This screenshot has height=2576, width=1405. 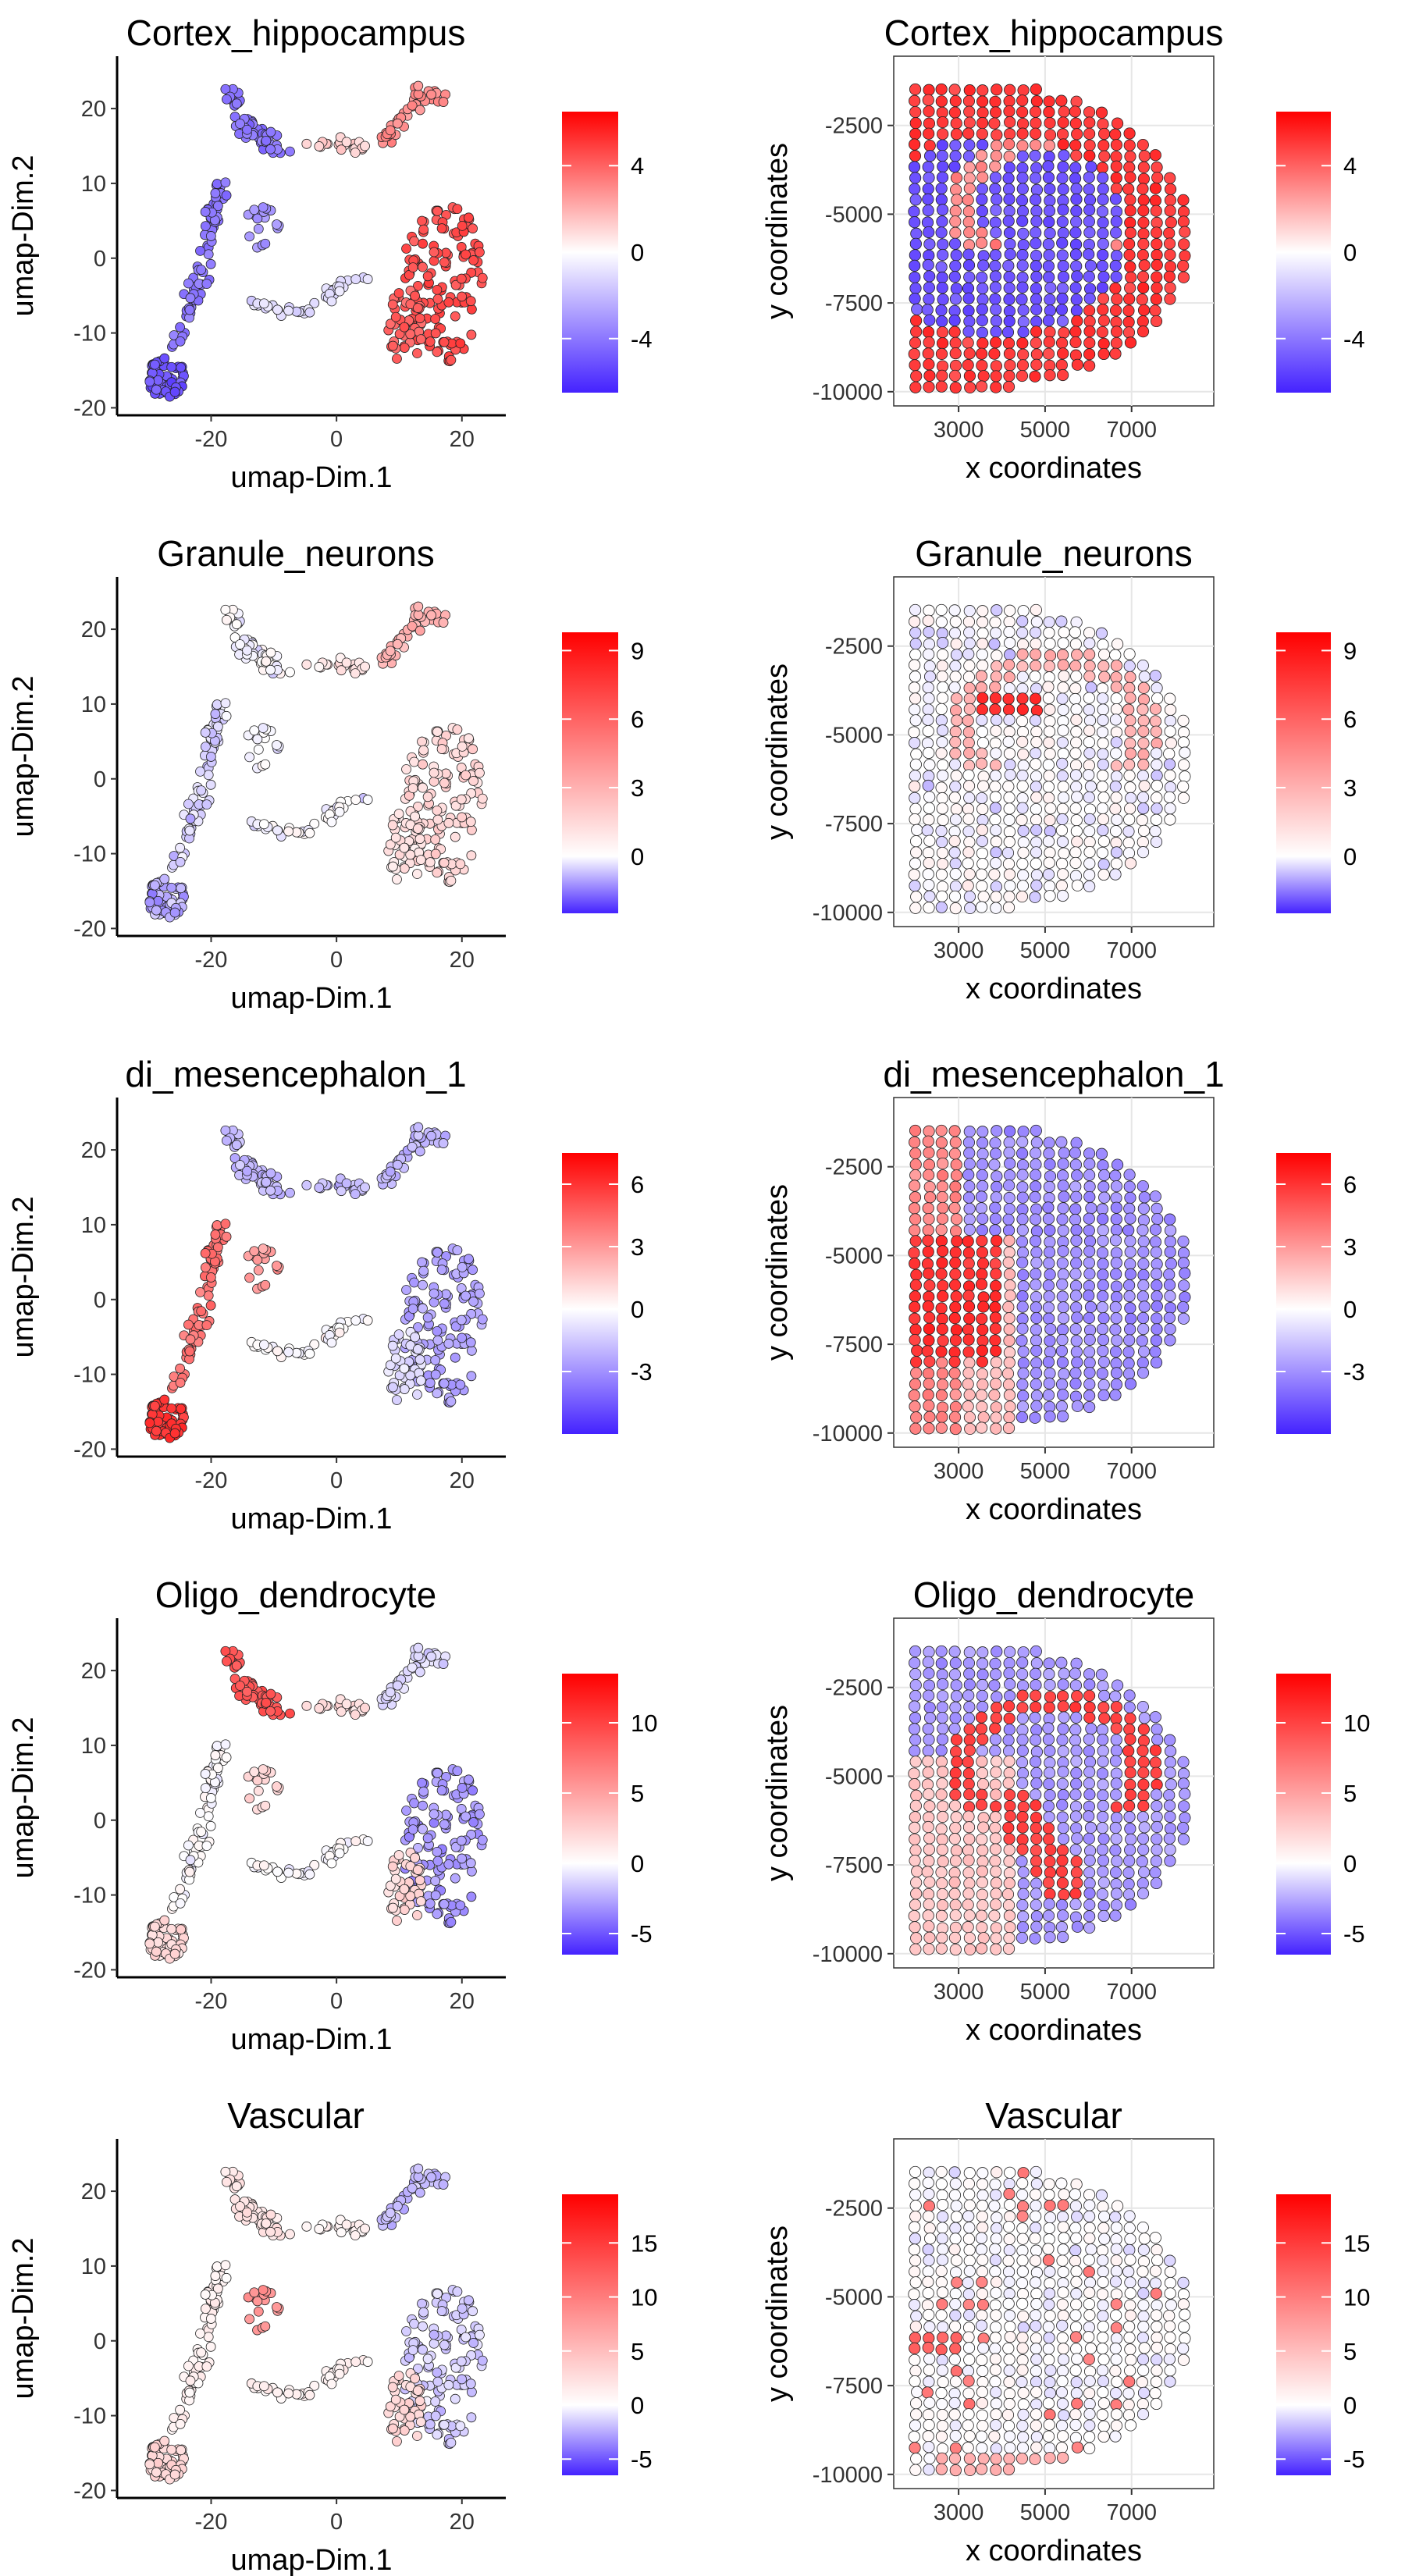 What do you see at coordinates (295, 553) in the screenshot?
I see `panel-title: Granule_neurons` at bounding box center [295, 553].